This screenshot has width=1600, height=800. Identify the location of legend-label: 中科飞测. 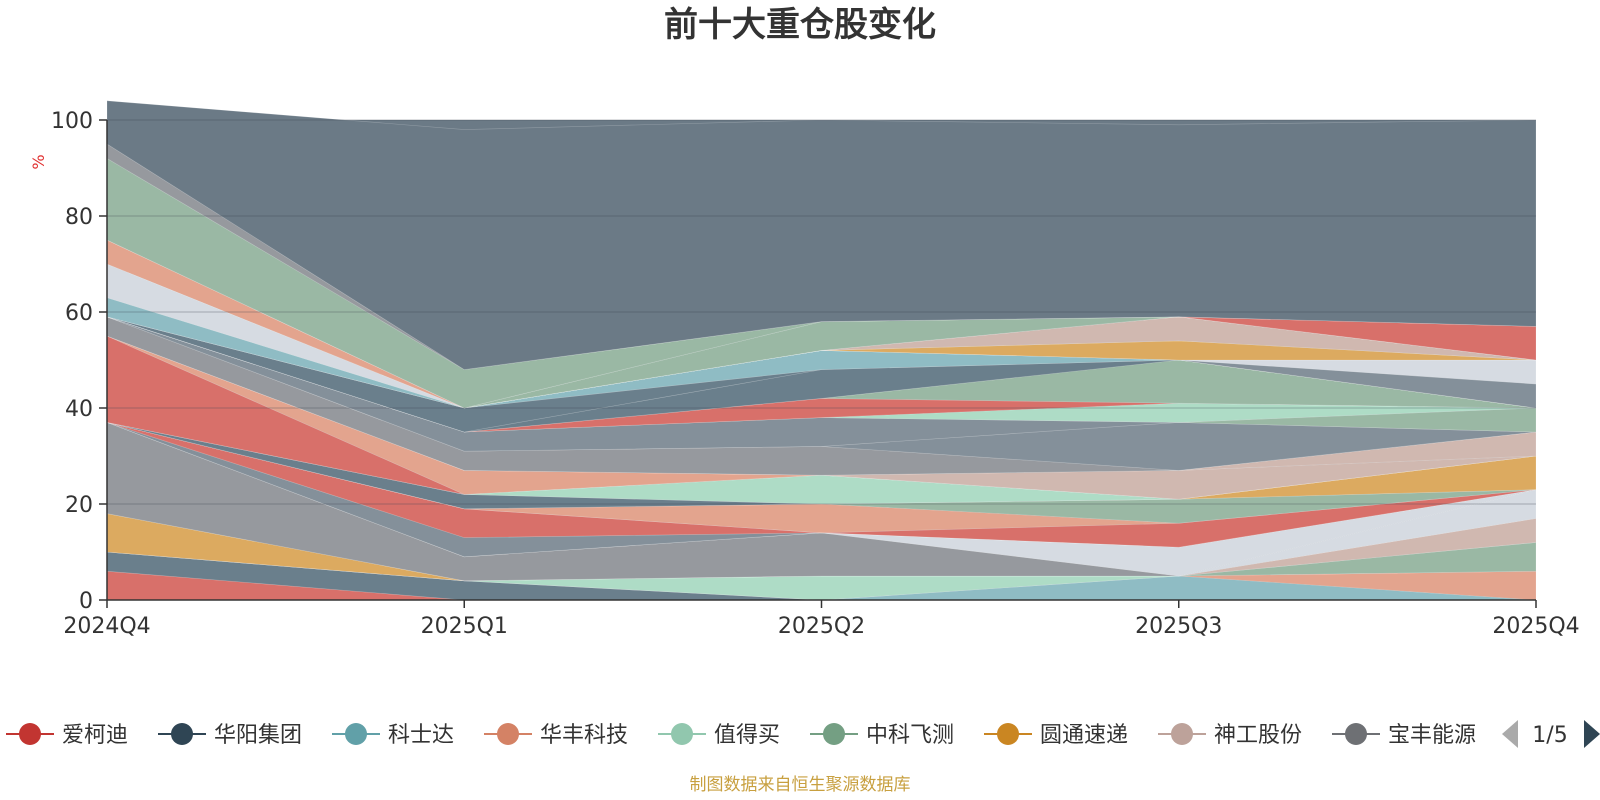
(910, 735).